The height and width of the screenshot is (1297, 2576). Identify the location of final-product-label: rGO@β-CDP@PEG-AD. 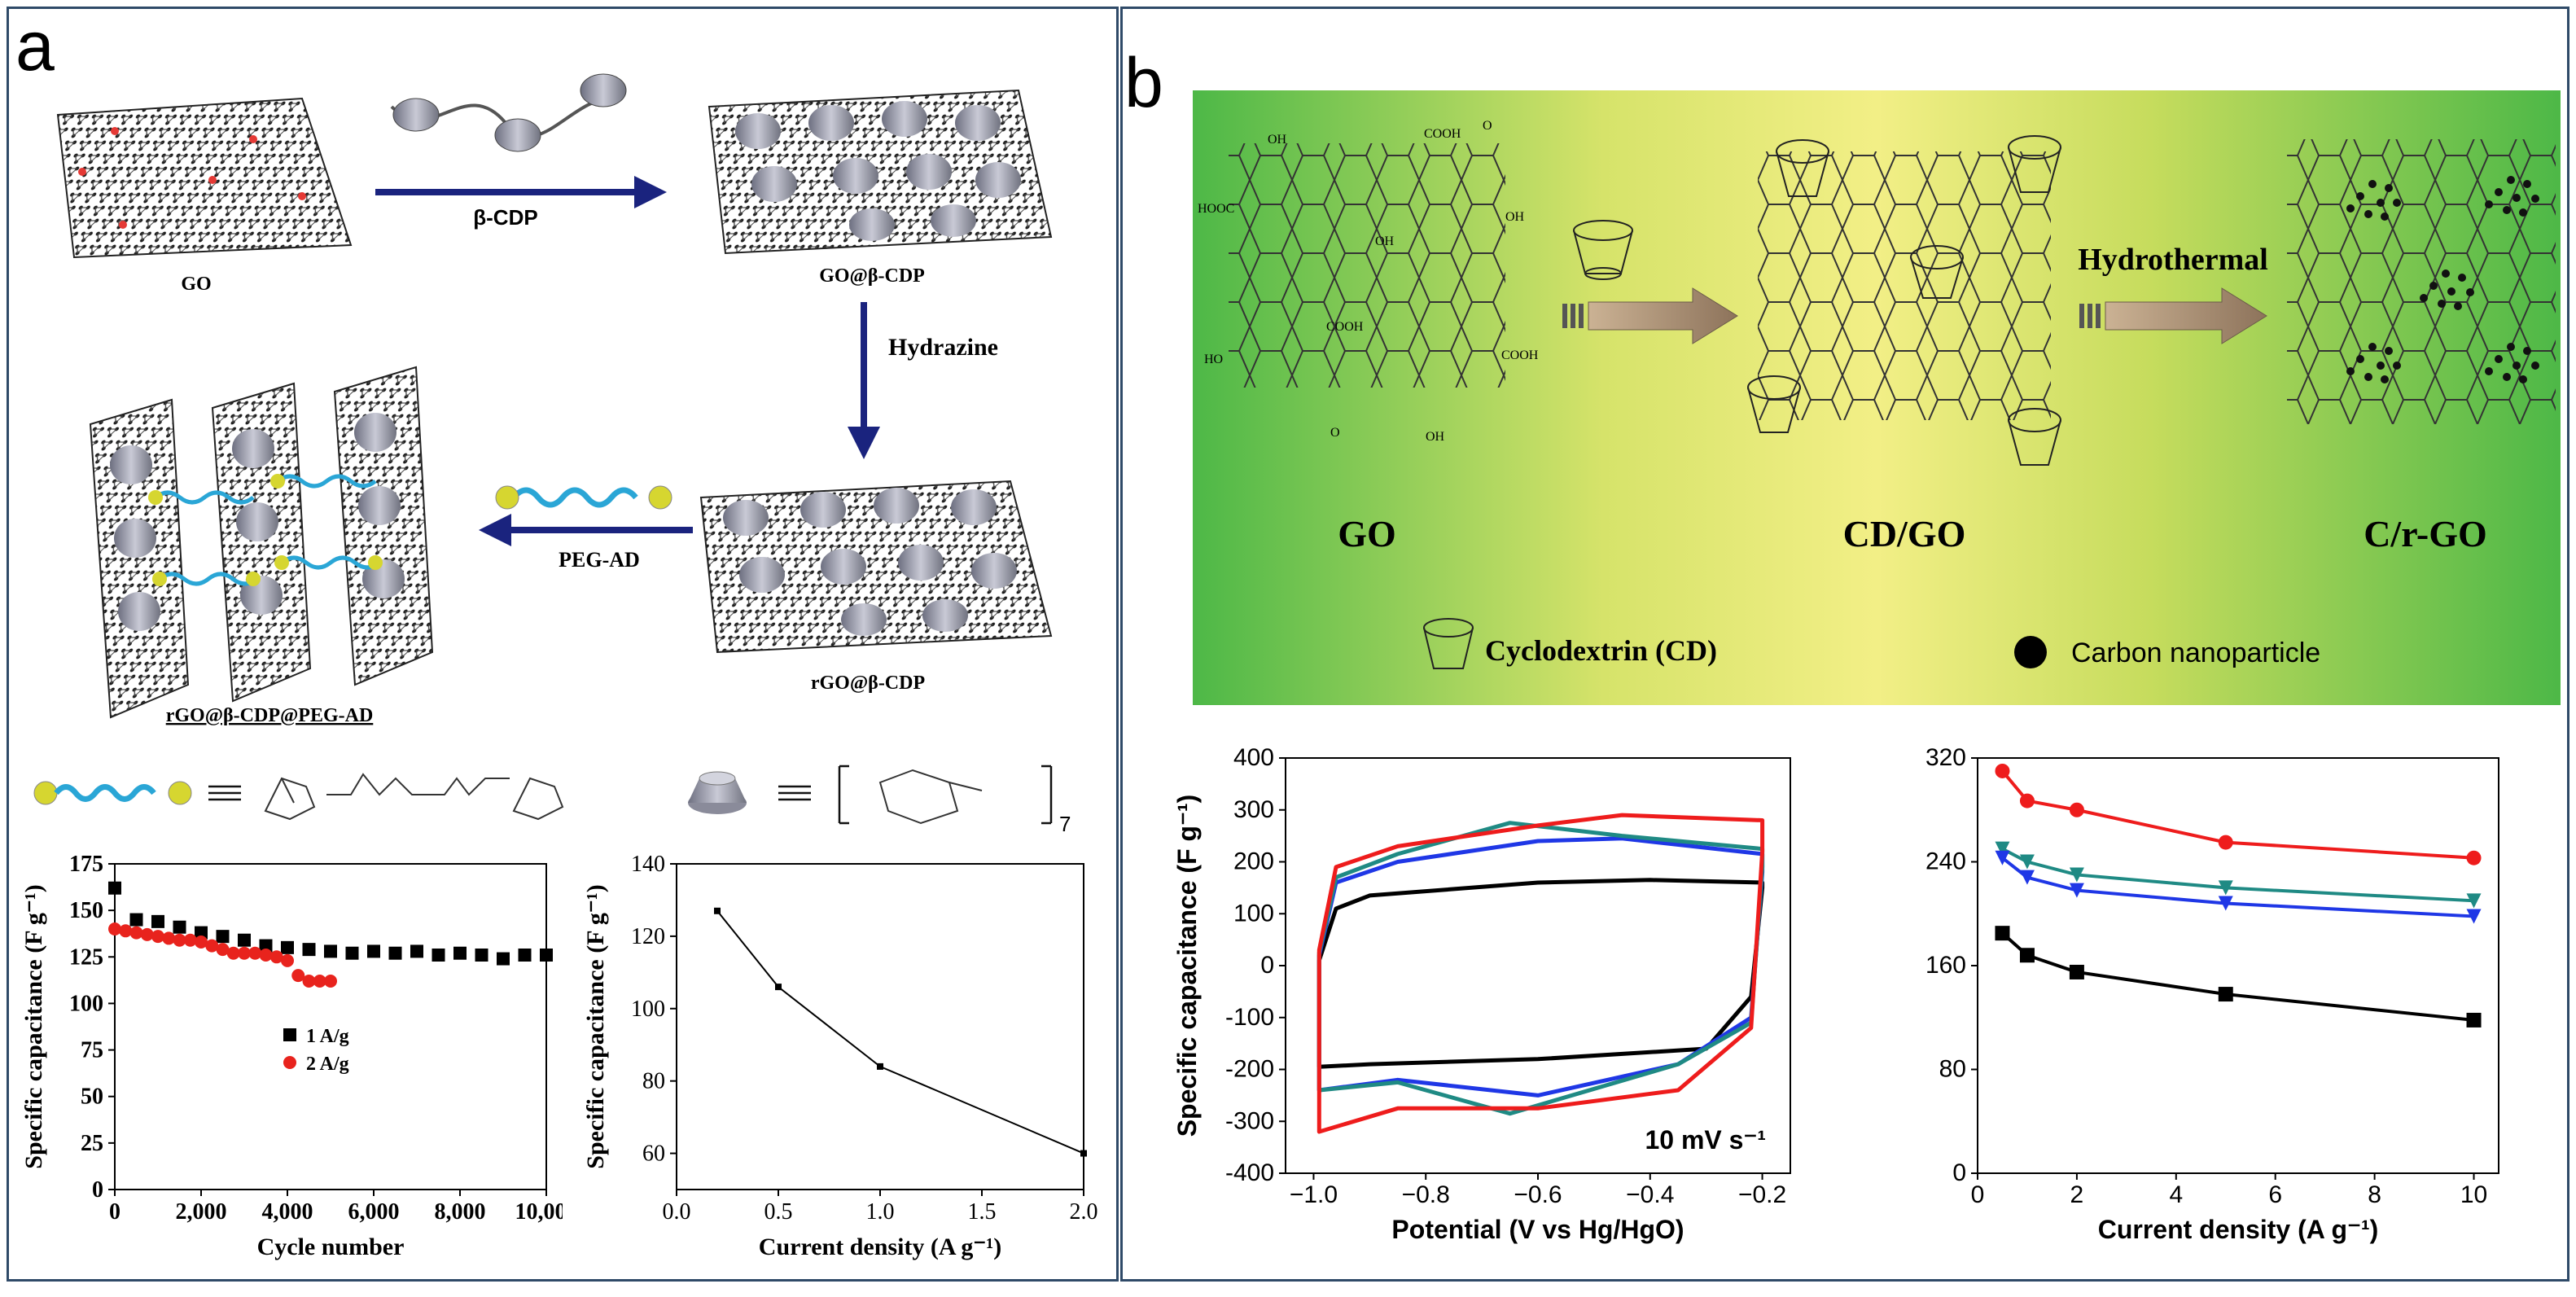
(270, 715).